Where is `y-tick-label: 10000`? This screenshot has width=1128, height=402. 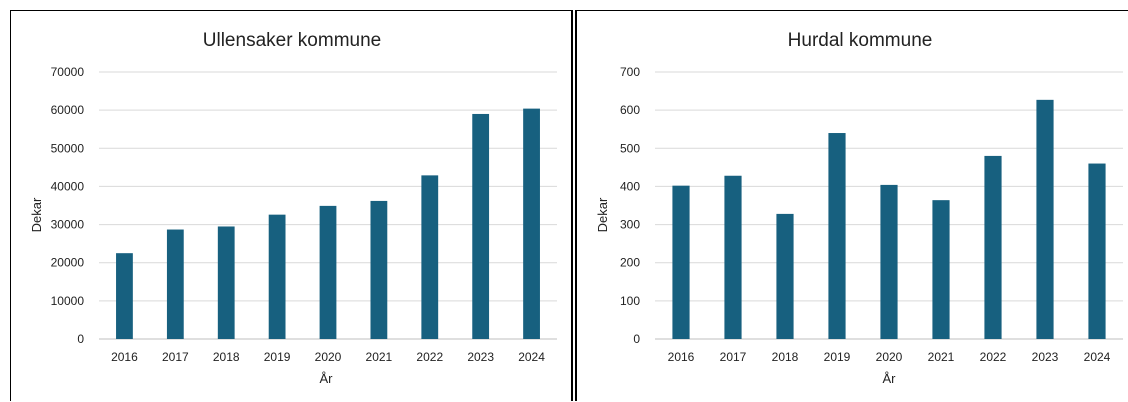
y-tick-label: 10000 is located at coordinates (68, 301).